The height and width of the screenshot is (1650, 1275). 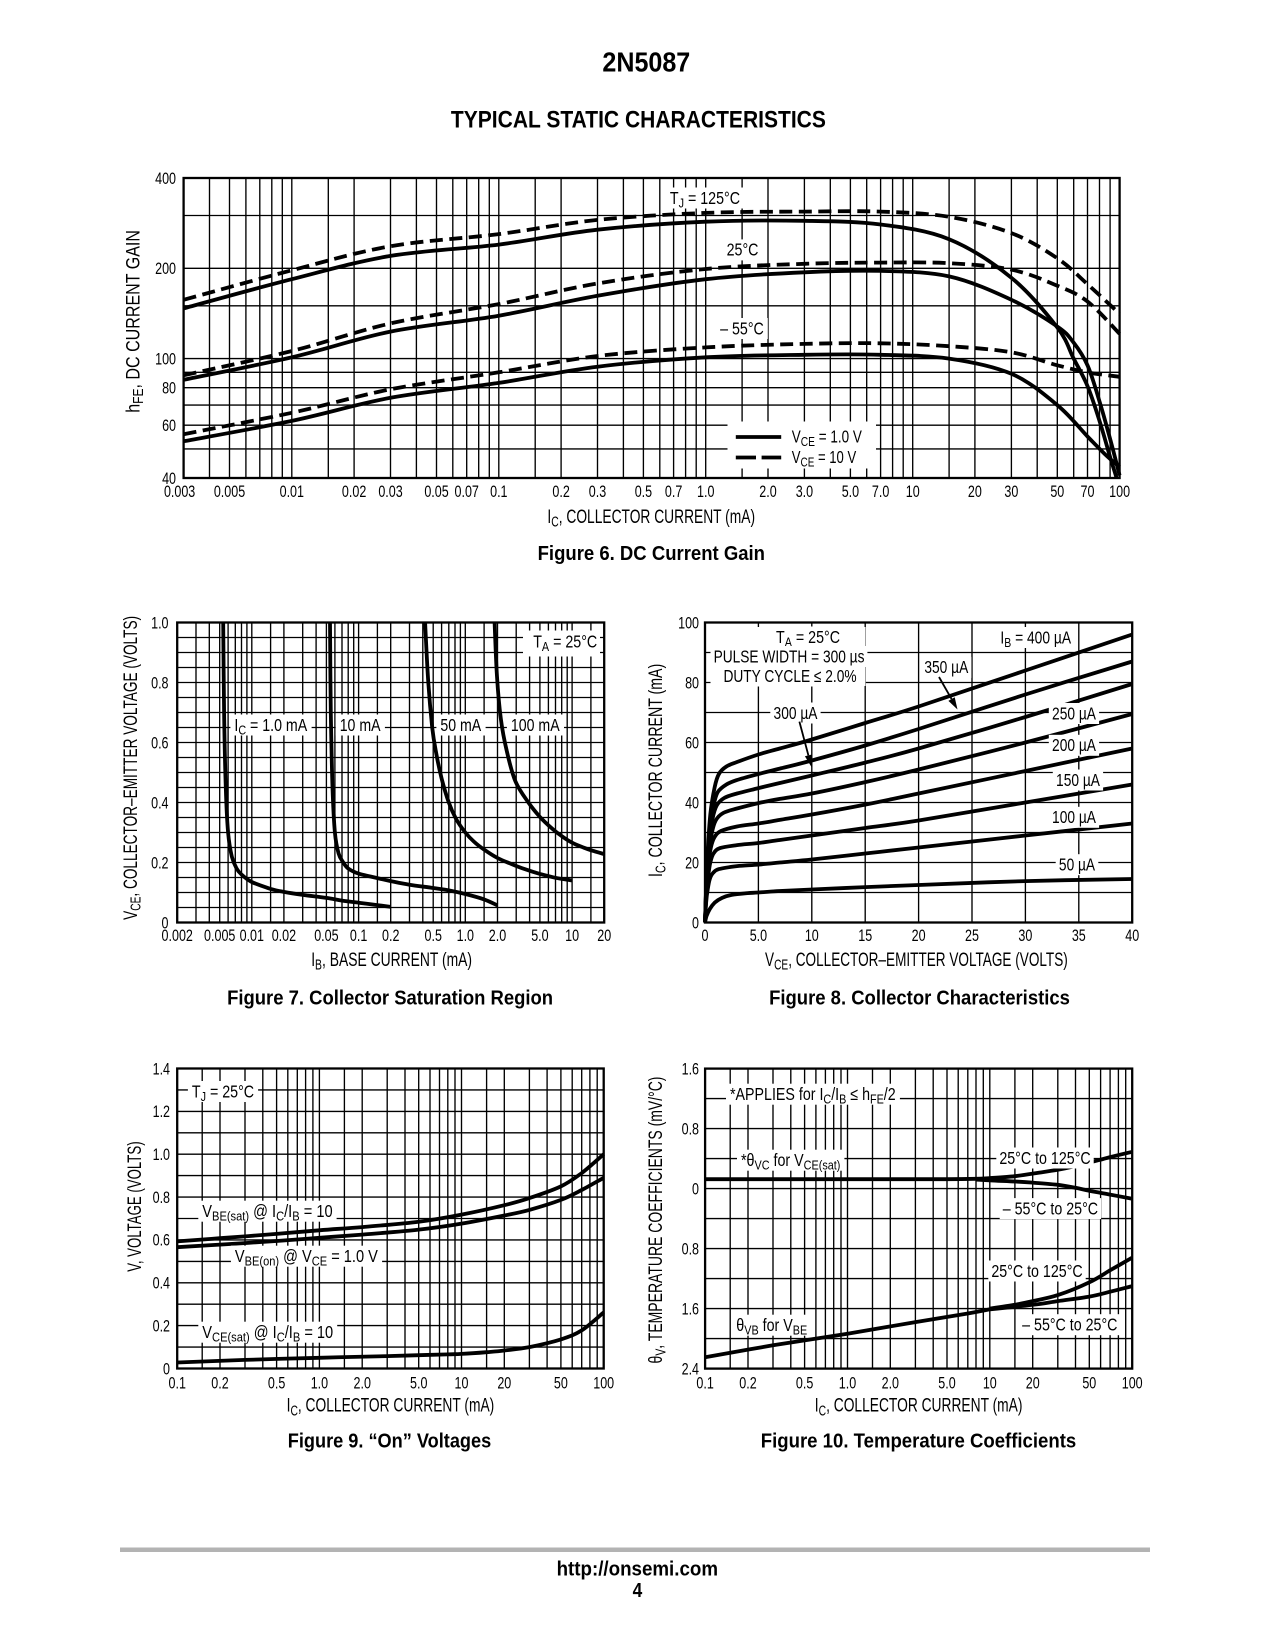 I want to click on svg-text: V, VOLTAGE (VOLTS), so click(x=134, y=1206).